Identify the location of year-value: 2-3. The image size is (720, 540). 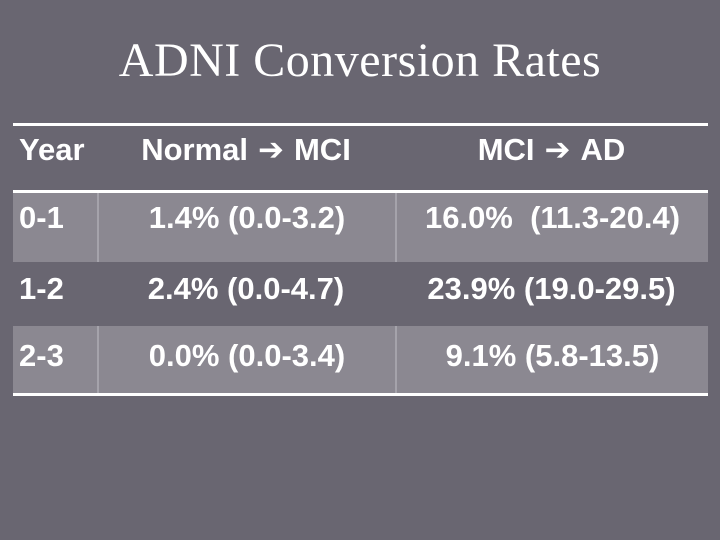
(41, 355).